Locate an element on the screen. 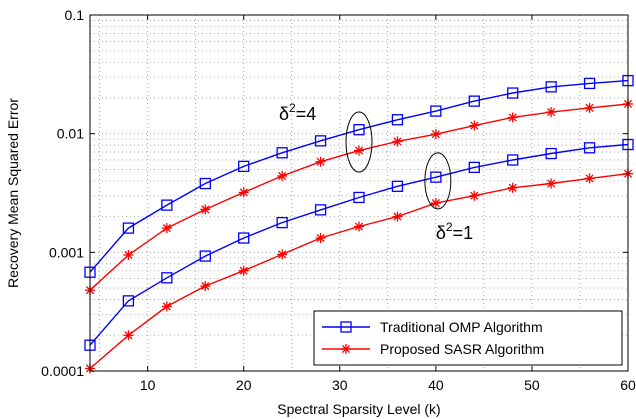  annotations: δ2=4 δ2=1 is located at coordinates (376, 172).